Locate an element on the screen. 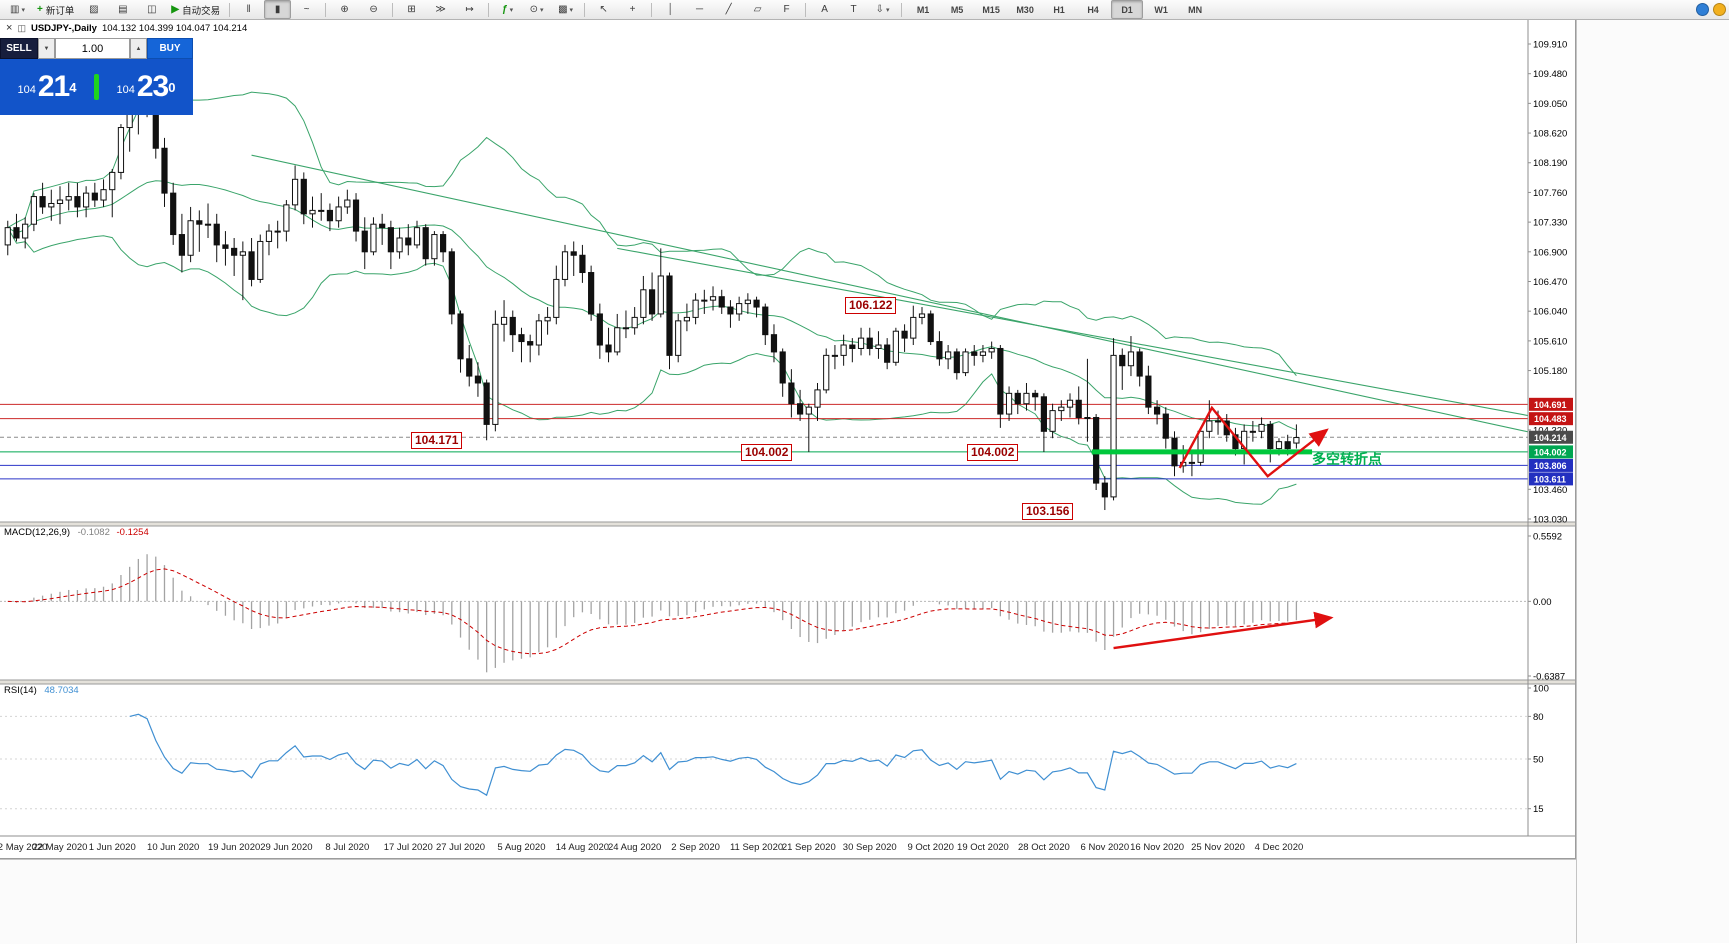 This screenshot has height=944, width=1729. svg-text: 21 Sep 2020 is located at coordinates (809, 847).